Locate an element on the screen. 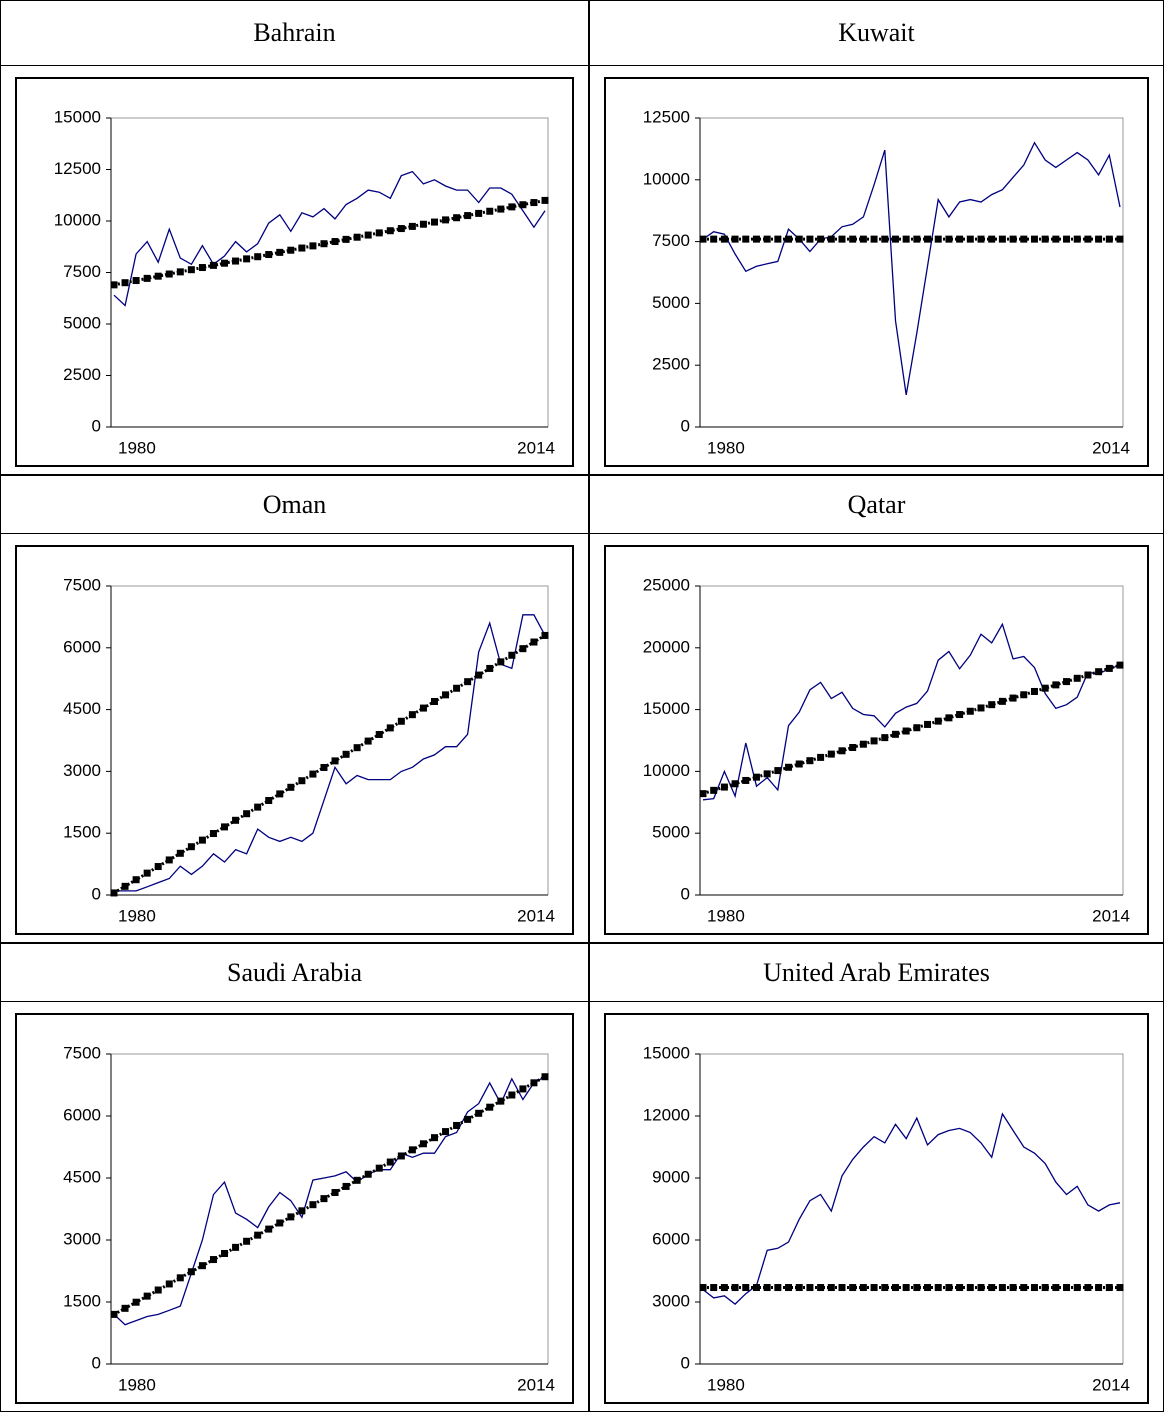 Image resolution: width=1164 pixels, height=1412 pixels. y-tick-label: 9000 is located at coordinates (671, 1176).